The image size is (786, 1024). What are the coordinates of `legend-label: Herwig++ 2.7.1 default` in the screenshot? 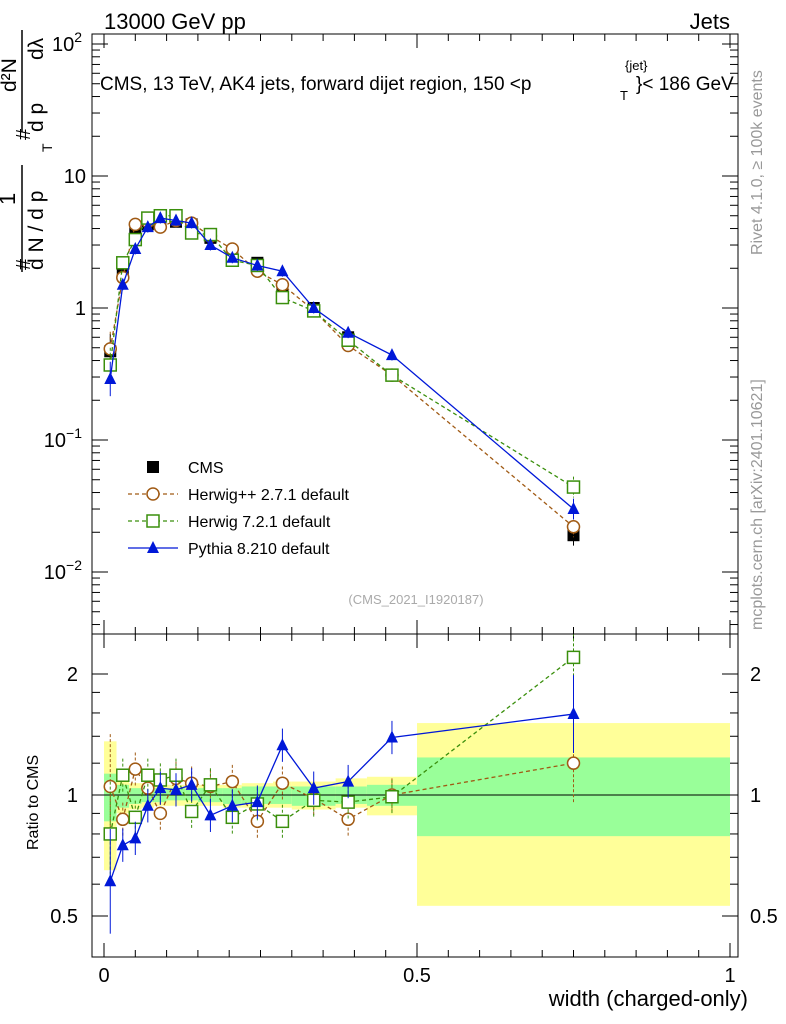 It's located at (269, 495).